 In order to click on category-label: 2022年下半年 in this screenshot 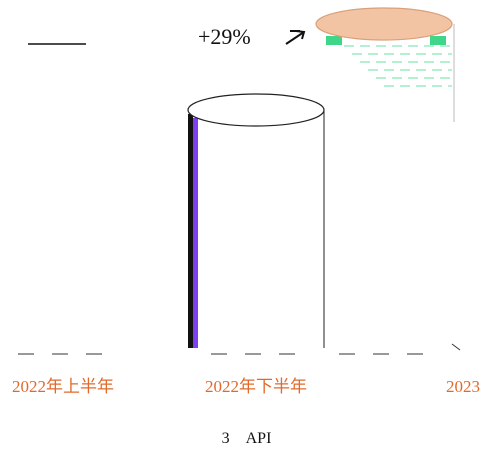, I will do `click(256, 386)`.